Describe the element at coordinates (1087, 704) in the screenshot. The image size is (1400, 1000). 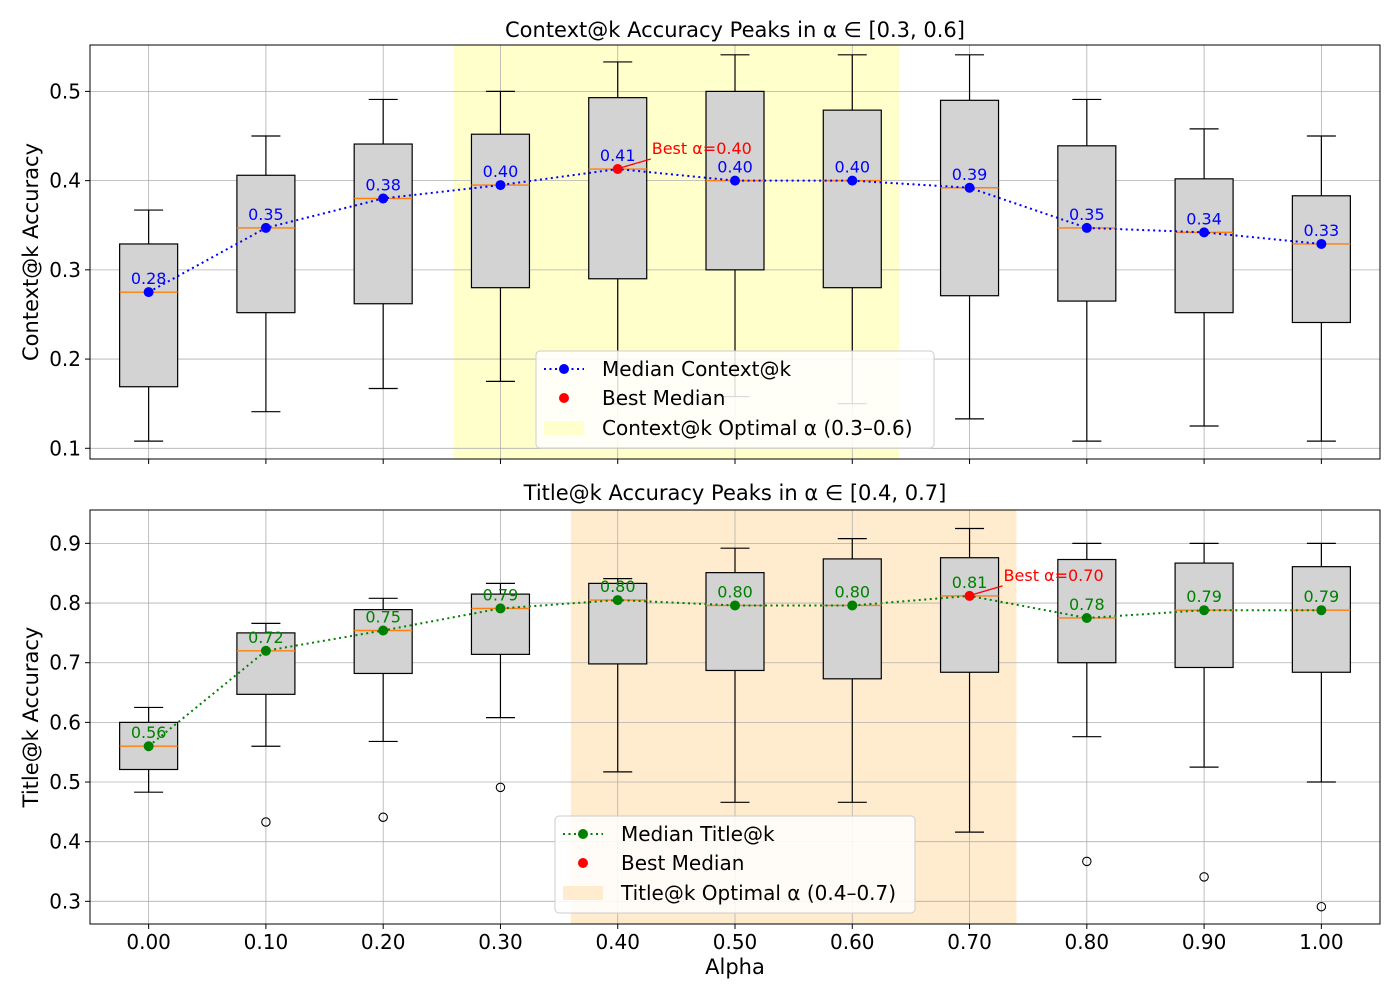
I see `box-0.80` at that location.